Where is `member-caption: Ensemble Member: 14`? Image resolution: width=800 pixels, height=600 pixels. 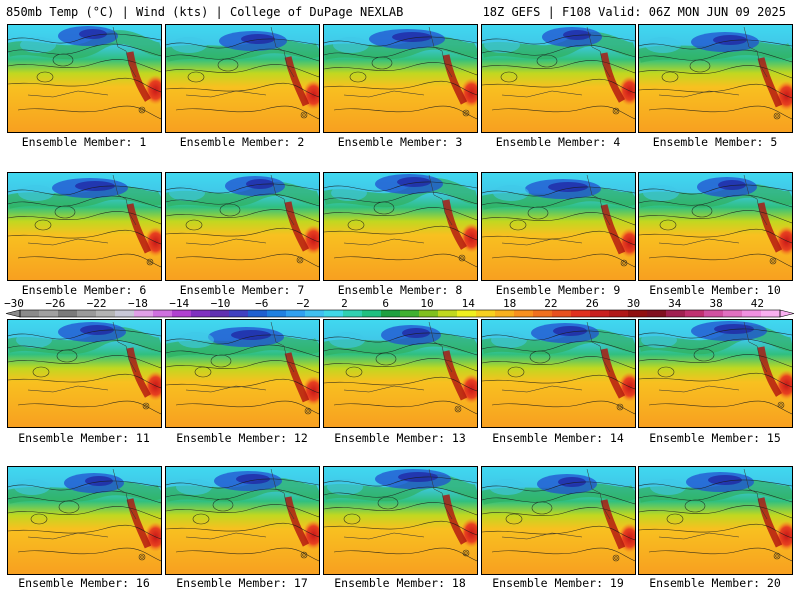 member-caption: Ensemble Member: 14 is located at coordinates (558, 438).